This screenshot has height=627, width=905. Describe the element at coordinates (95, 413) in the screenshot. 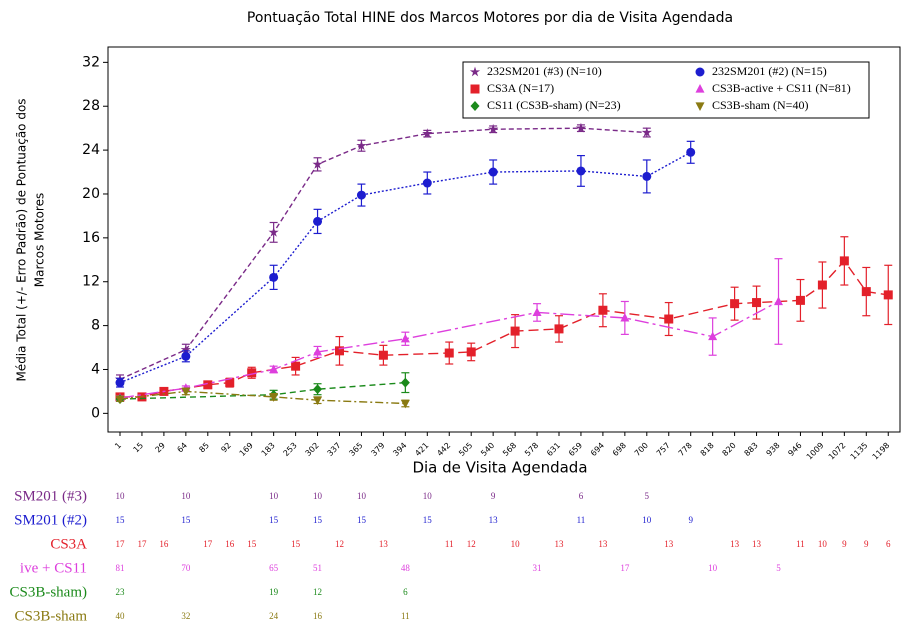

I see `y-tick-label: 0` at that location.